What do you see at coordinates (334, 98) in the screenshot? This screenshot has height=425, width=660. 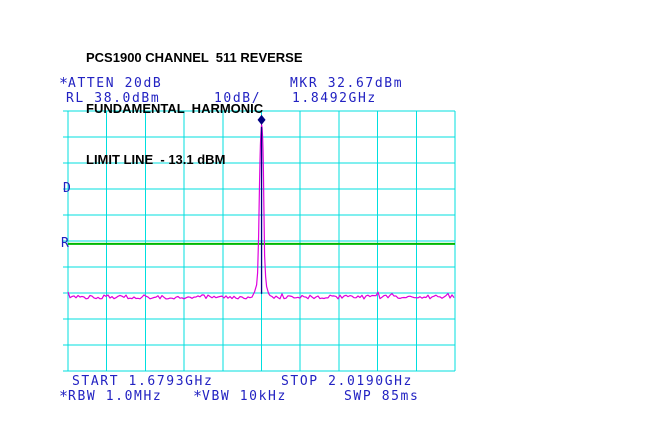 I see `marker-frequency-readout: 1.8492GHz` at bounding box center [334, 98].